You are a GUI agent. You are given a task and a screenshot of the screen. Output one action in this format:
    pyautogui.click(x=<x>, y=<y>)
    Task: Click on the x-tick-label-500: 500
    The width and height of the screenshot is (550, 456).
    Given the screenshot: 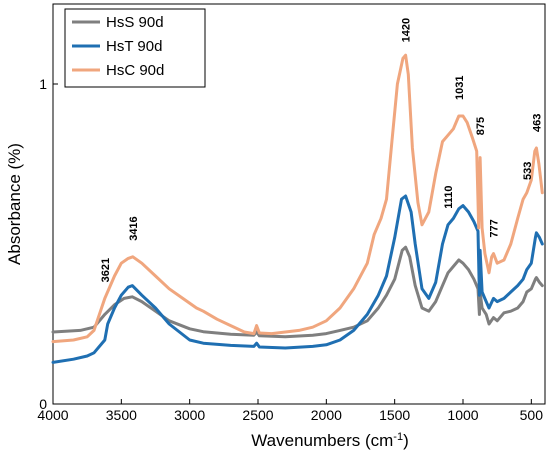 What is the action you would take?
    pyautogui.click(x=532, y=415)
    